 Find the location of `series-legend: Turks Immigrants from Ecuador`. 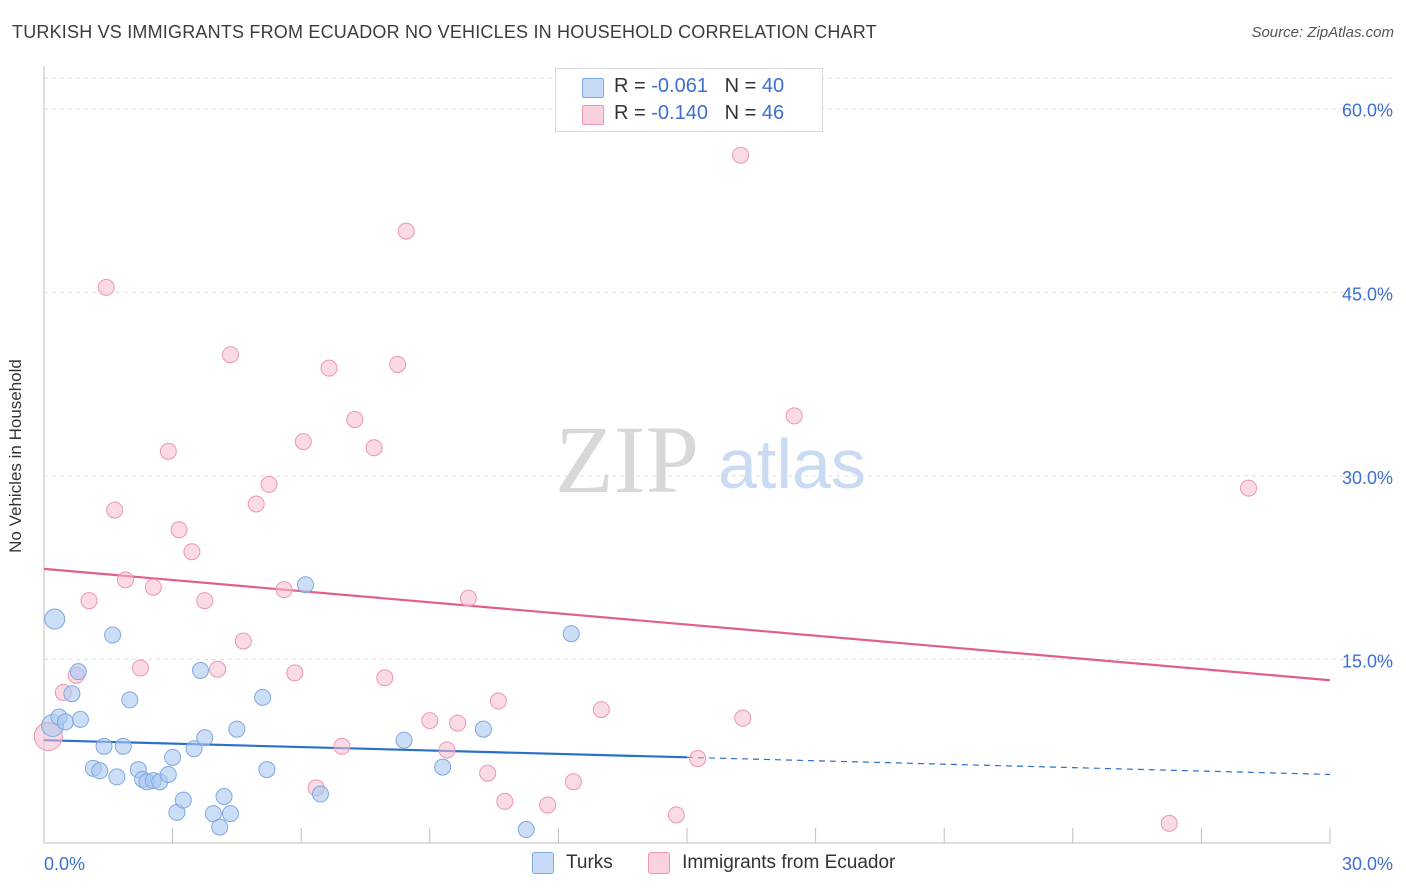

series-legend: Turks Immigrants from Ecuador is located at coordinates (728, 866).